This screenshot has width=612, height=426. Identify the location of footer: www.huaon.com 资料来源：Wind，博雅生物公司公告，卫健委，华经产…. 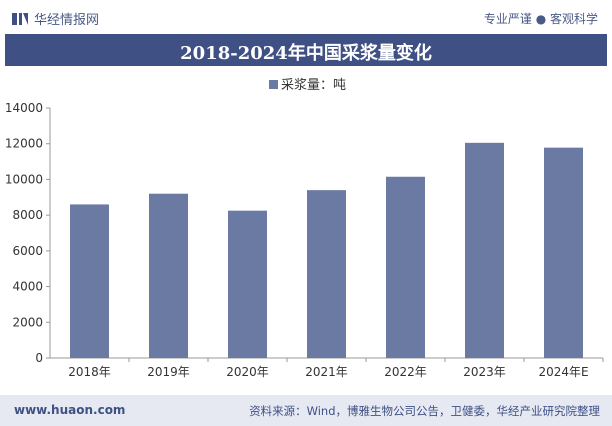
(306, 410).